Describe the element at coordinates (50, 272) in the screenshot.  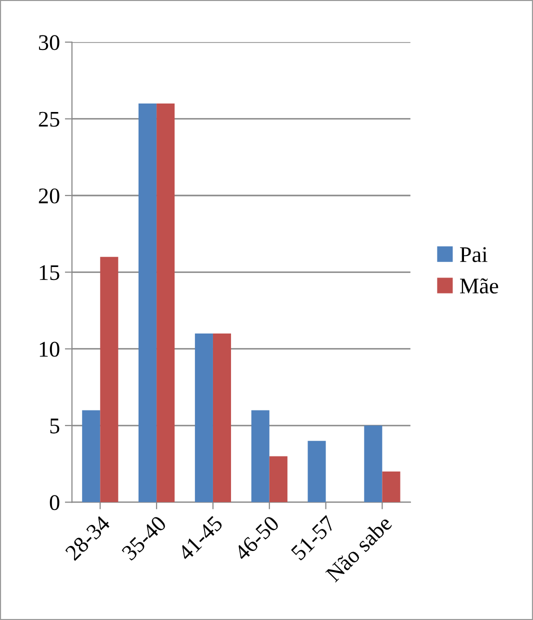
I see `y-tick-label: 15` at that location.